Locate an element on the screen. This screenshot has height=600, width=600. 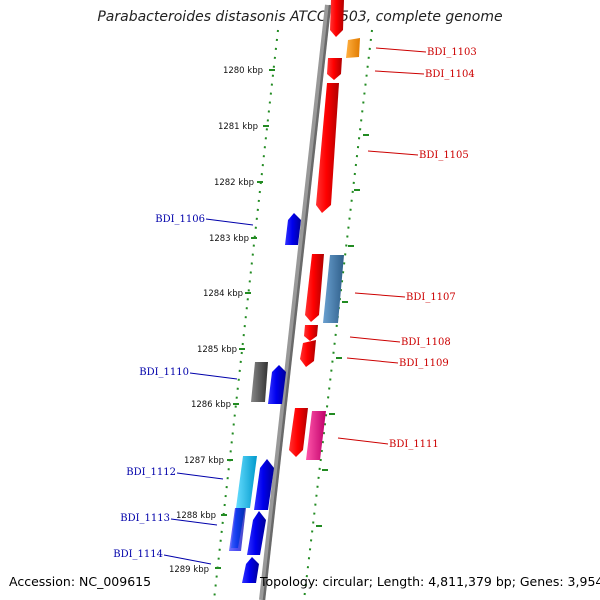
gene-blue-1113a is located at coordinates (237, 529).